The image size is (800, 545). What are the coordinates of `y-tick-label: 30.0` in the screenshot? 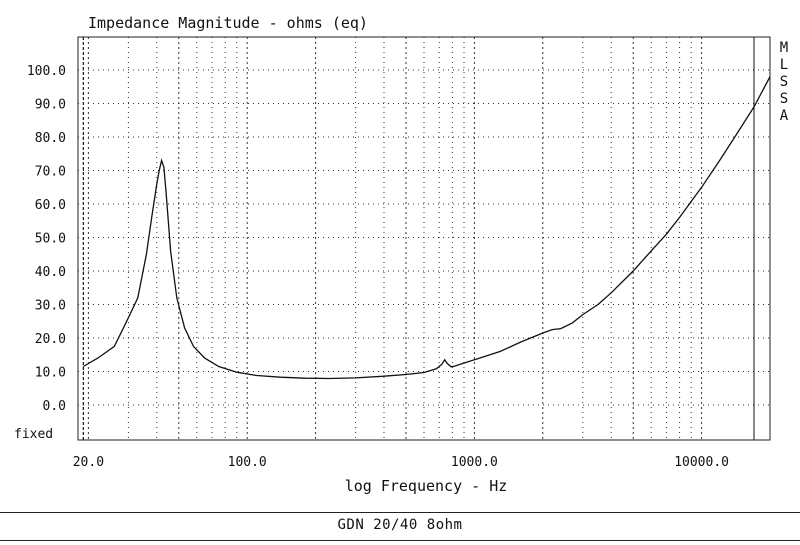 It's located at (50, 306).